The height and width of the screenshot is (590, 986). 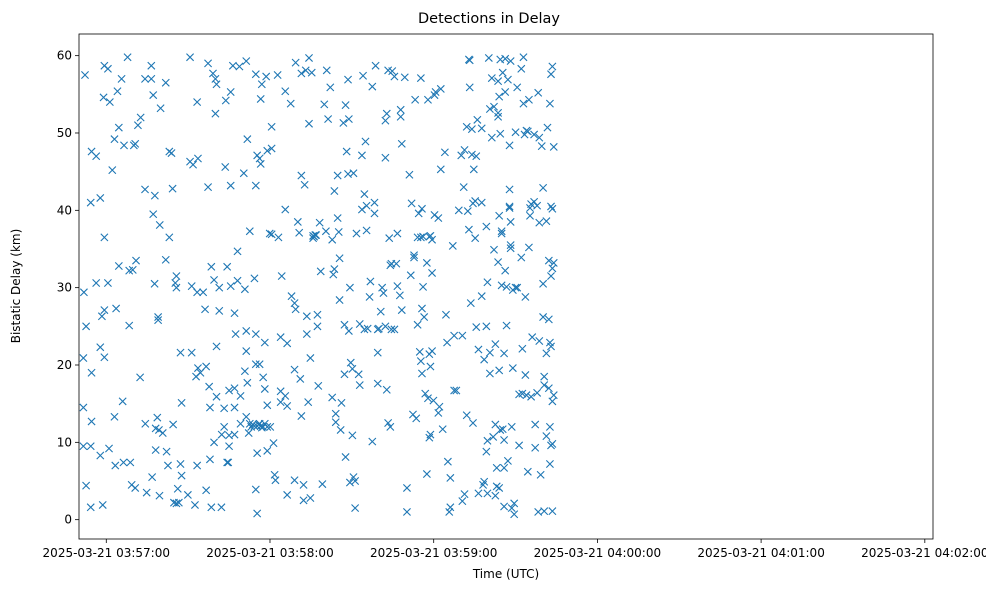 What do you see at coordinates (505, 574) in the screenshot?
I see `x-axis-title: Time (UTC)` at bounding box center [505, 574].